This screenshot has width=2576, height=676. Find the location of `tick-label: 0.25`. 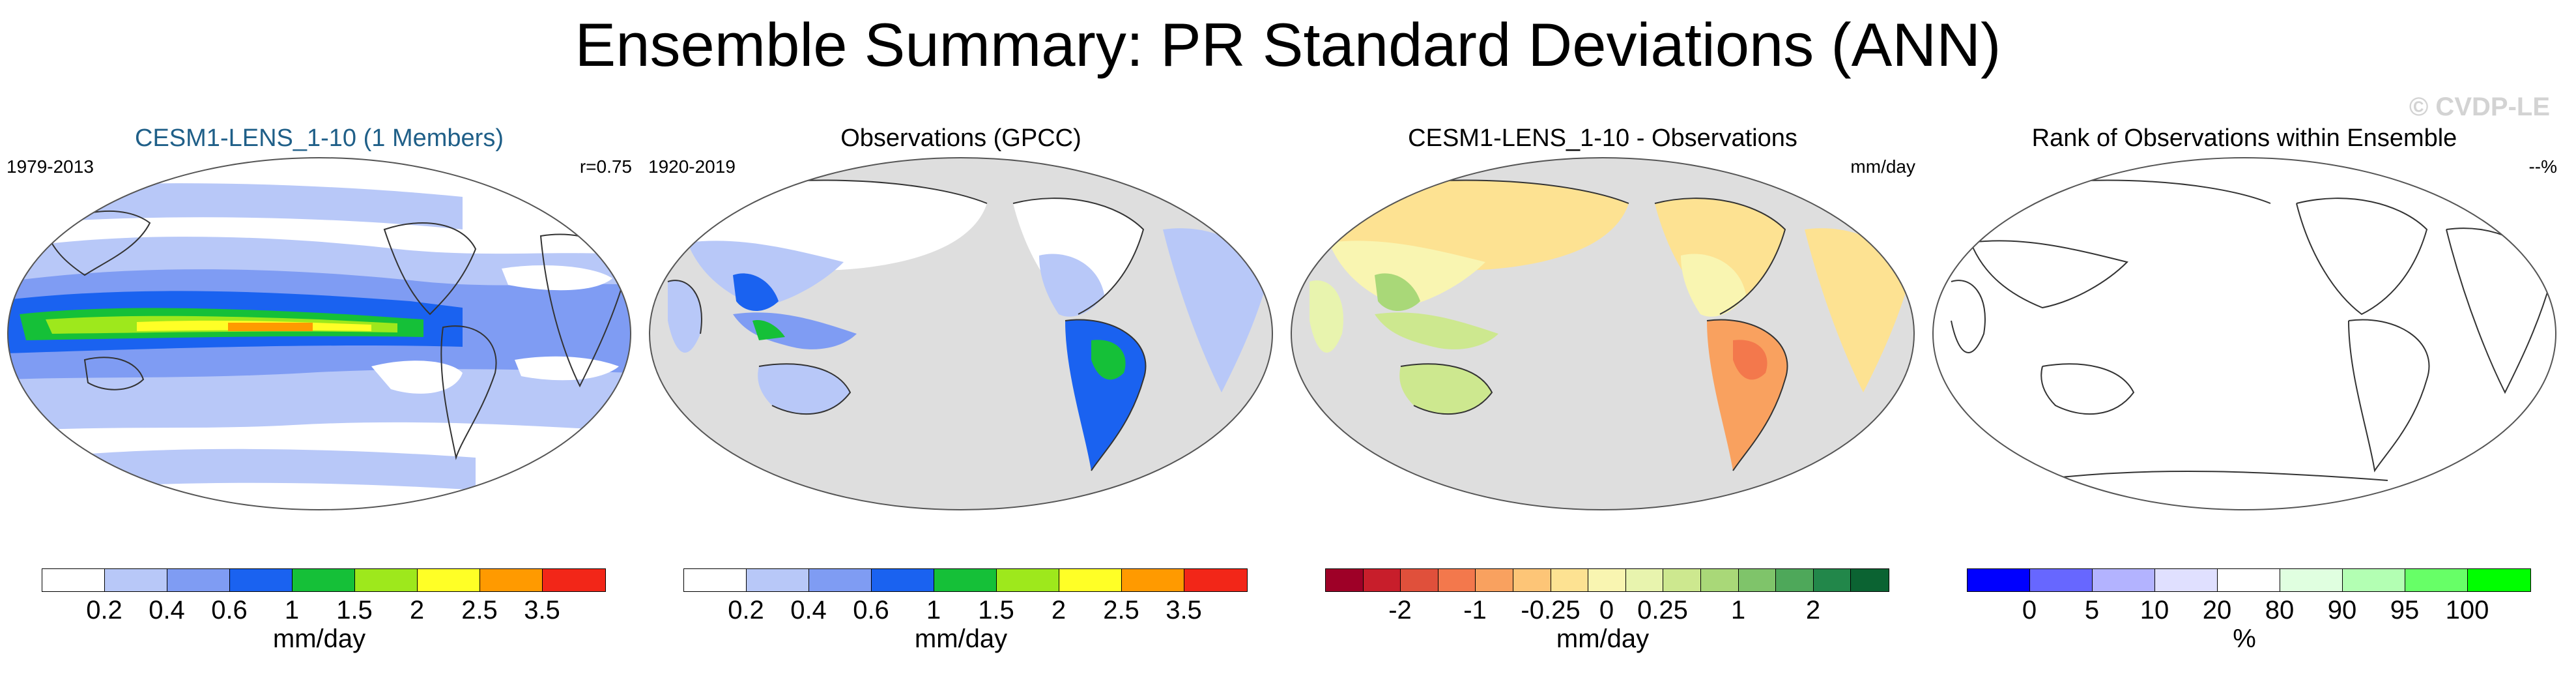

tick-label: 0.25 is located at coordinates (1662, 610).